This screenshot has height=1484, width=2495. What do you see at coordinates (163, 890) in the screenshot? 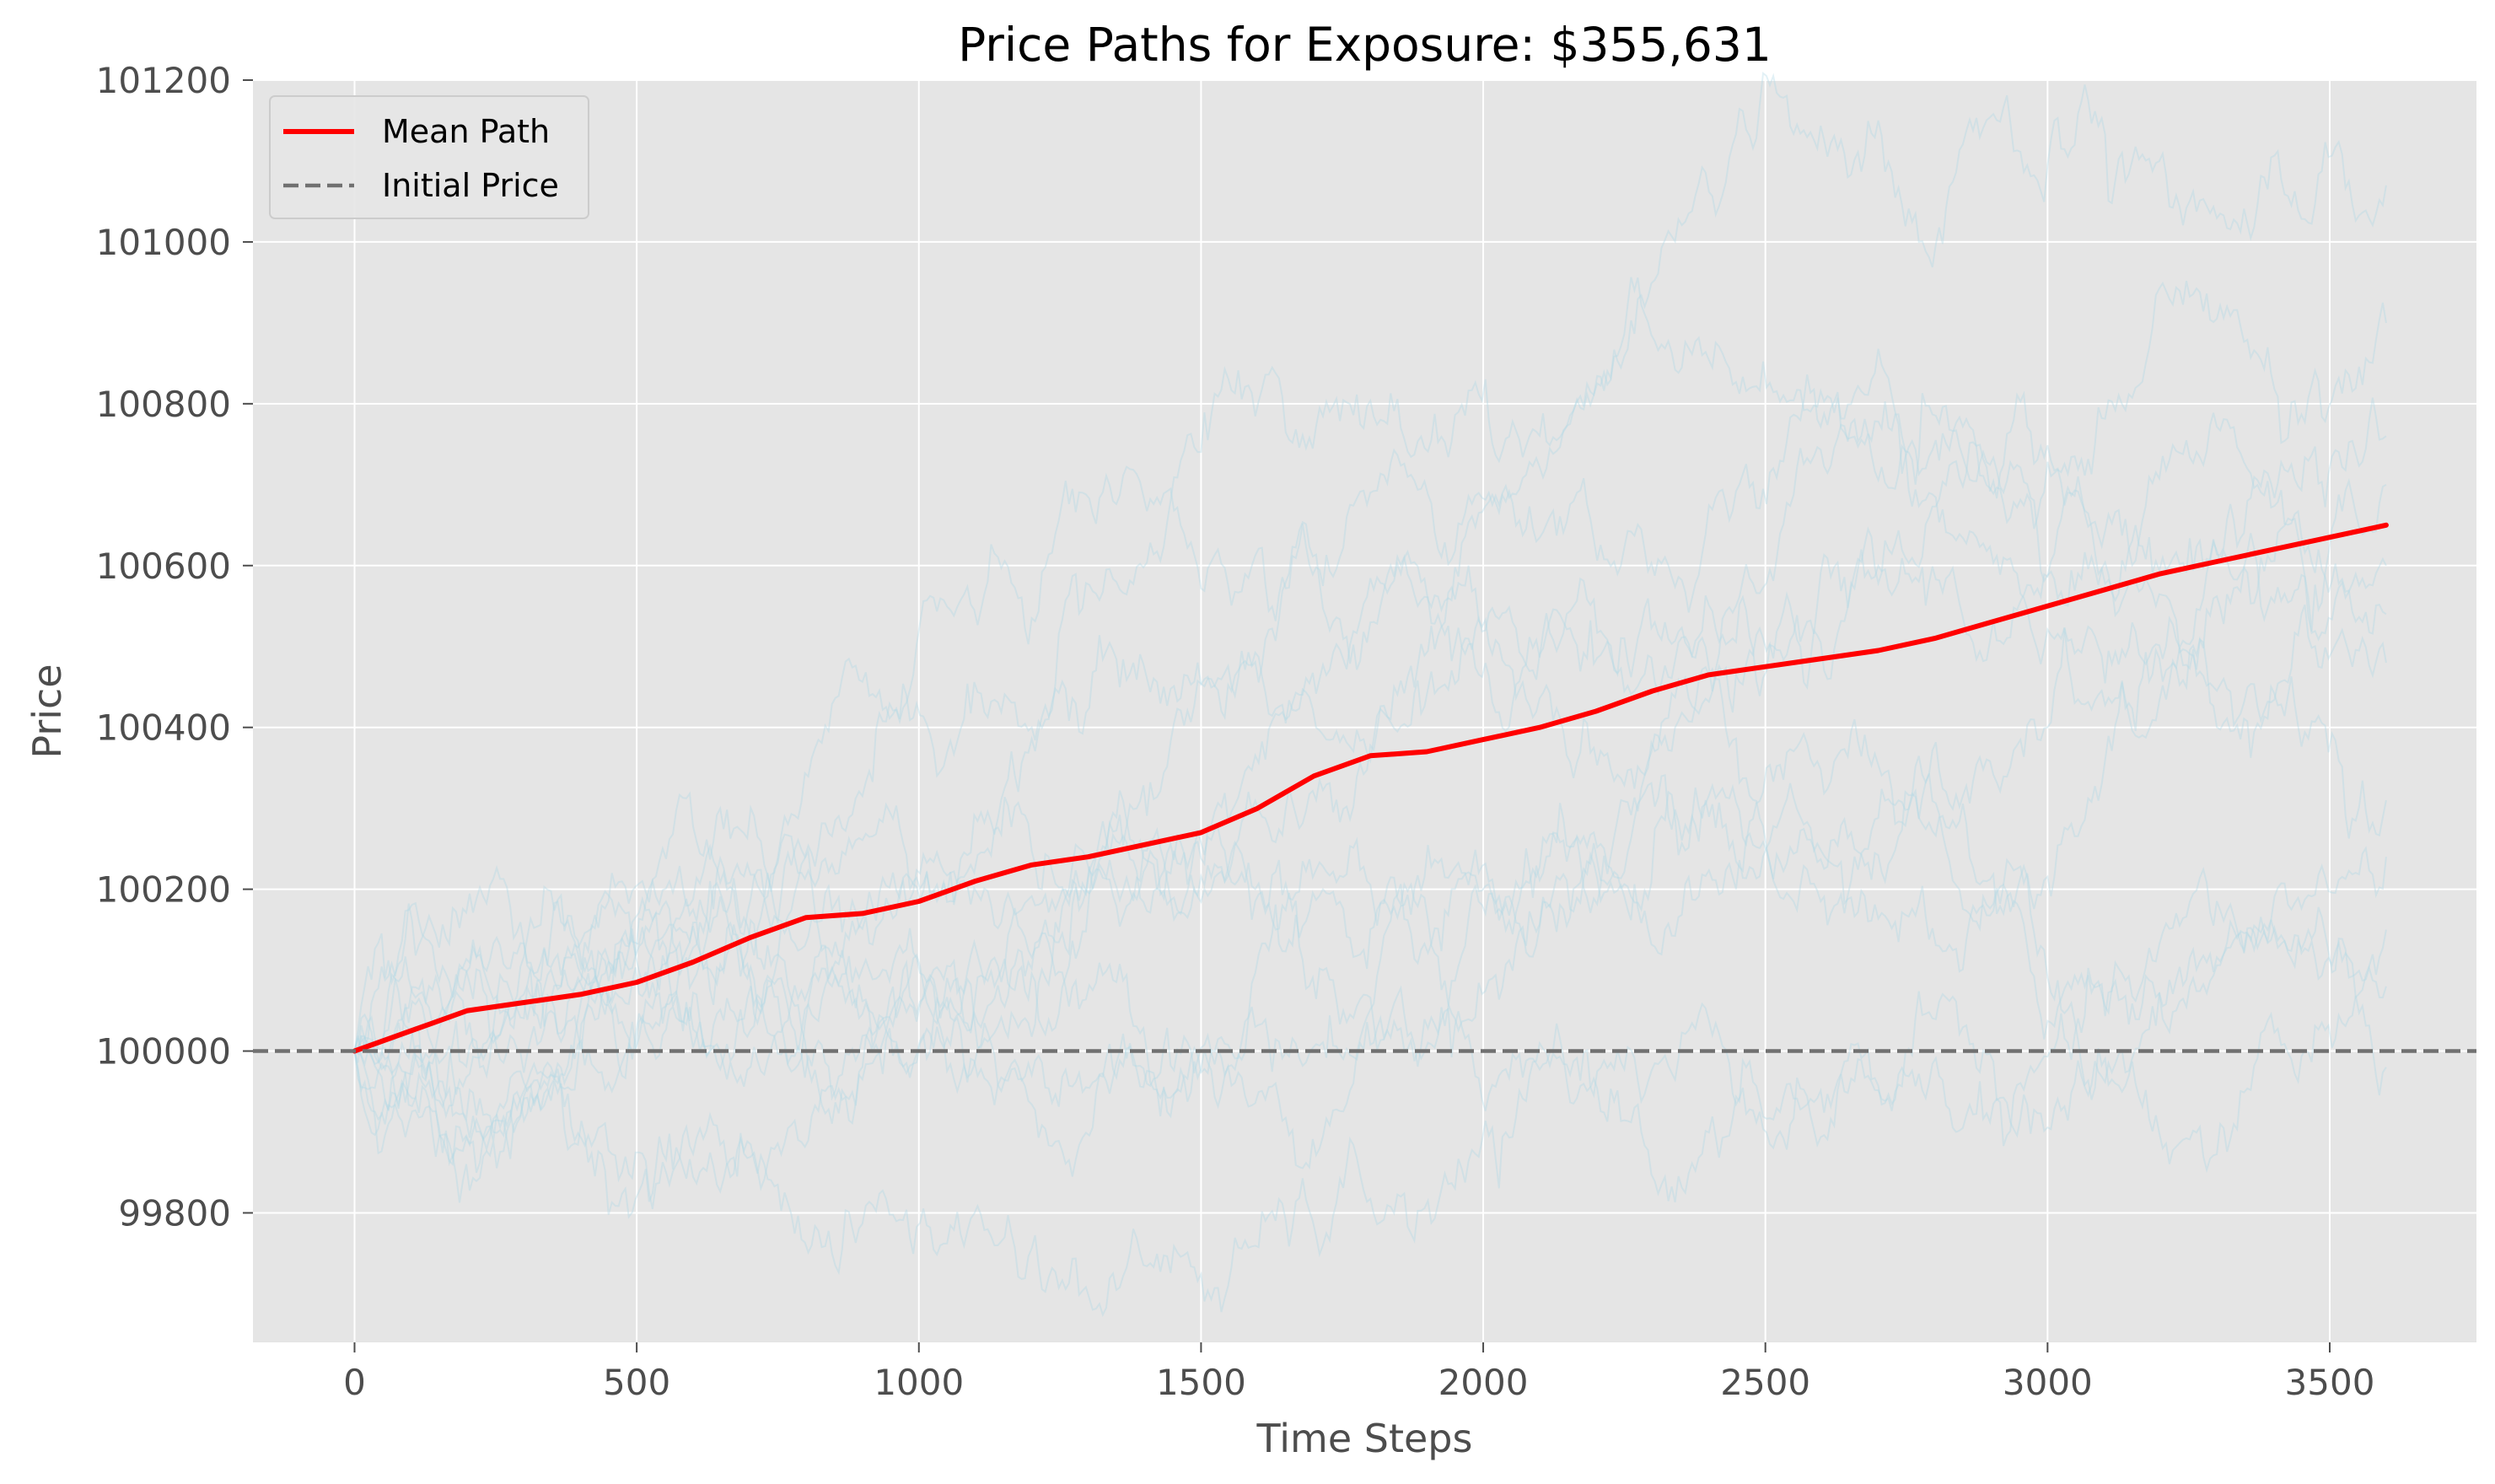
I see `y-tick-label: 100200` at bounding box center [163, 890].